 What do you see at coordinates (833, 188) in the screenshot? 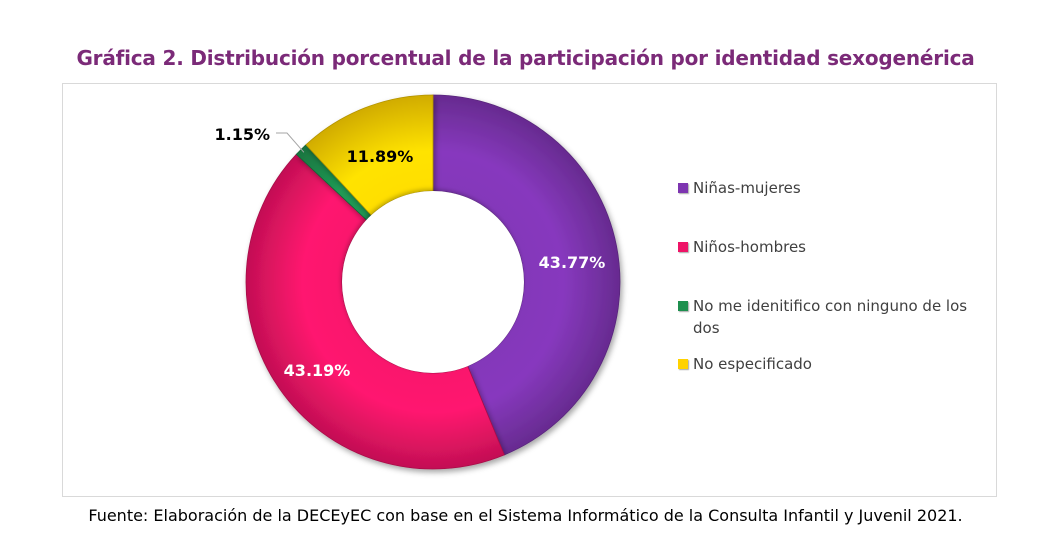
I see `legend-item-ninas-mujeres: Niñas-mujeres` at bounding box center [833, 188].